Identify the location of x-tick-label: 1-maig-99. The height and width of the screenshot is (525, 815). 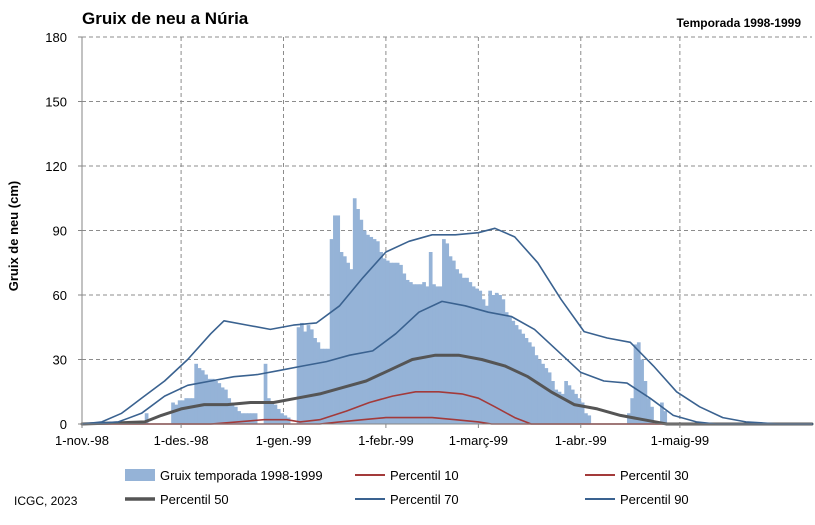
(680, 440).